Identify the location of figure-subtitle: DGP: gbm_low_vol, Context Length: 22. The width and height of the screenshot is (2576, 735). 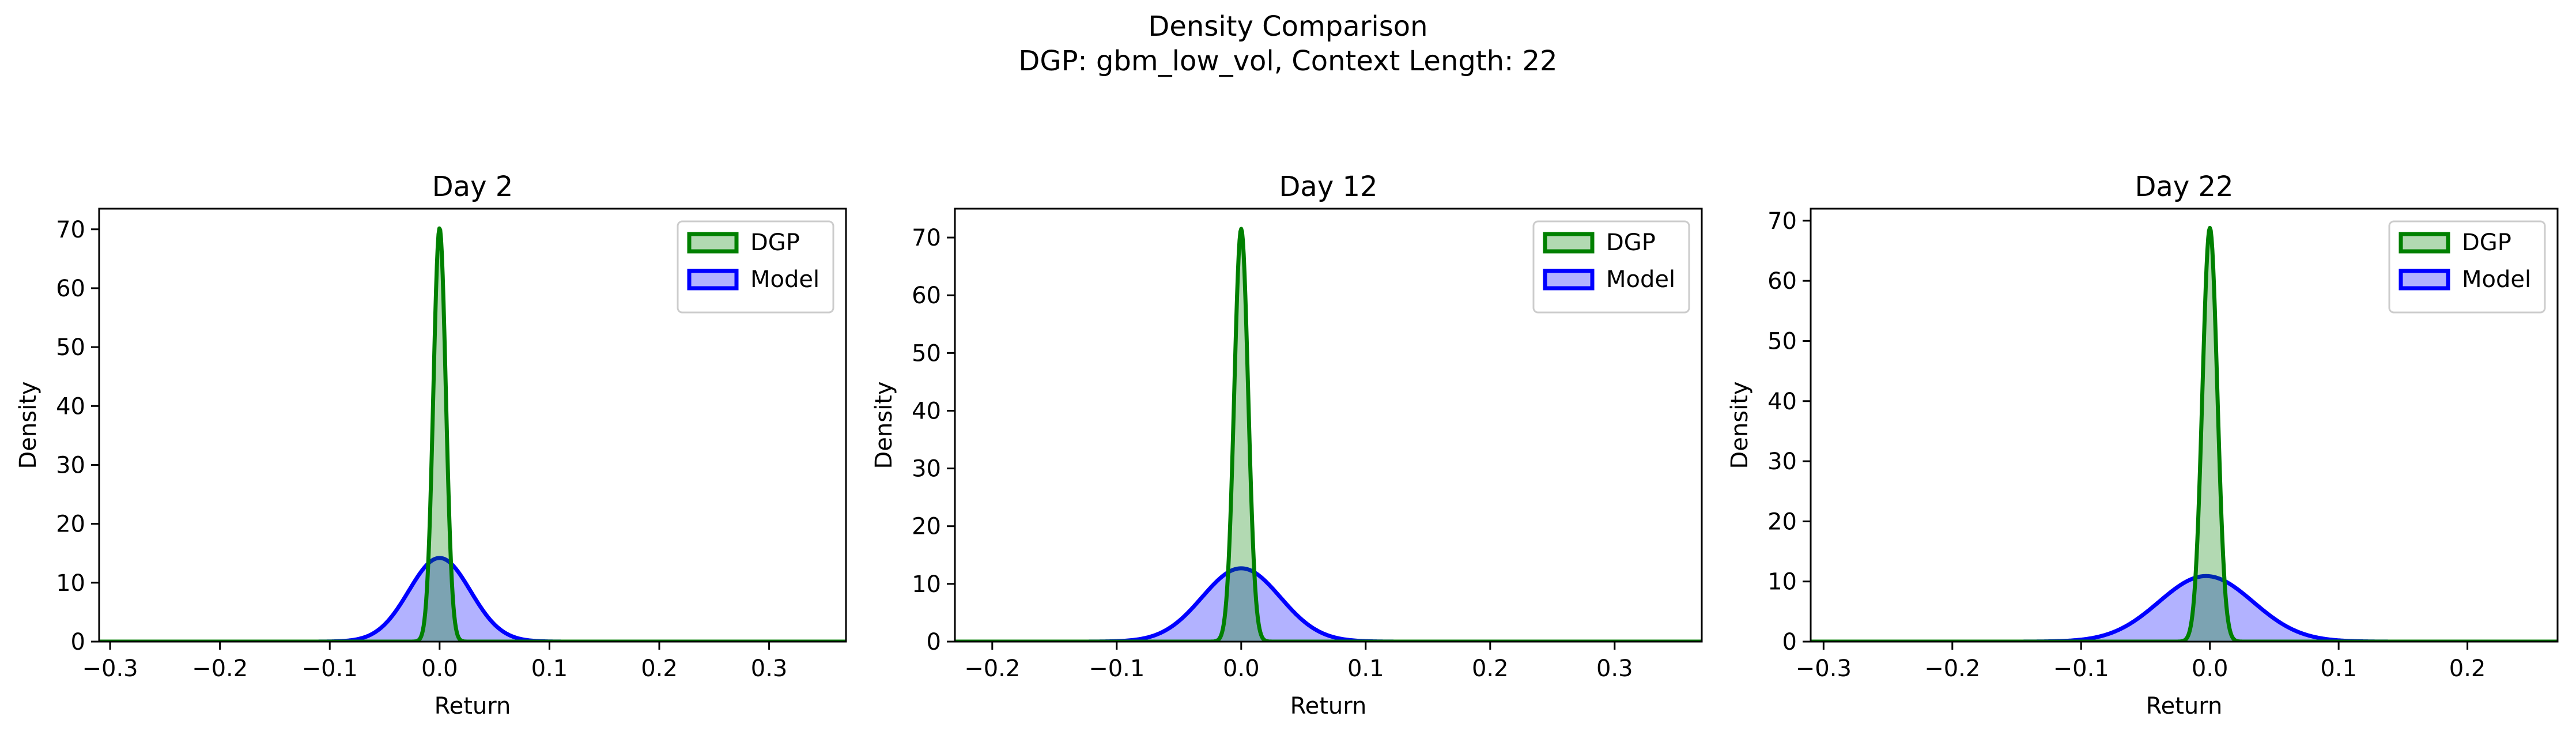
(1287, 61).